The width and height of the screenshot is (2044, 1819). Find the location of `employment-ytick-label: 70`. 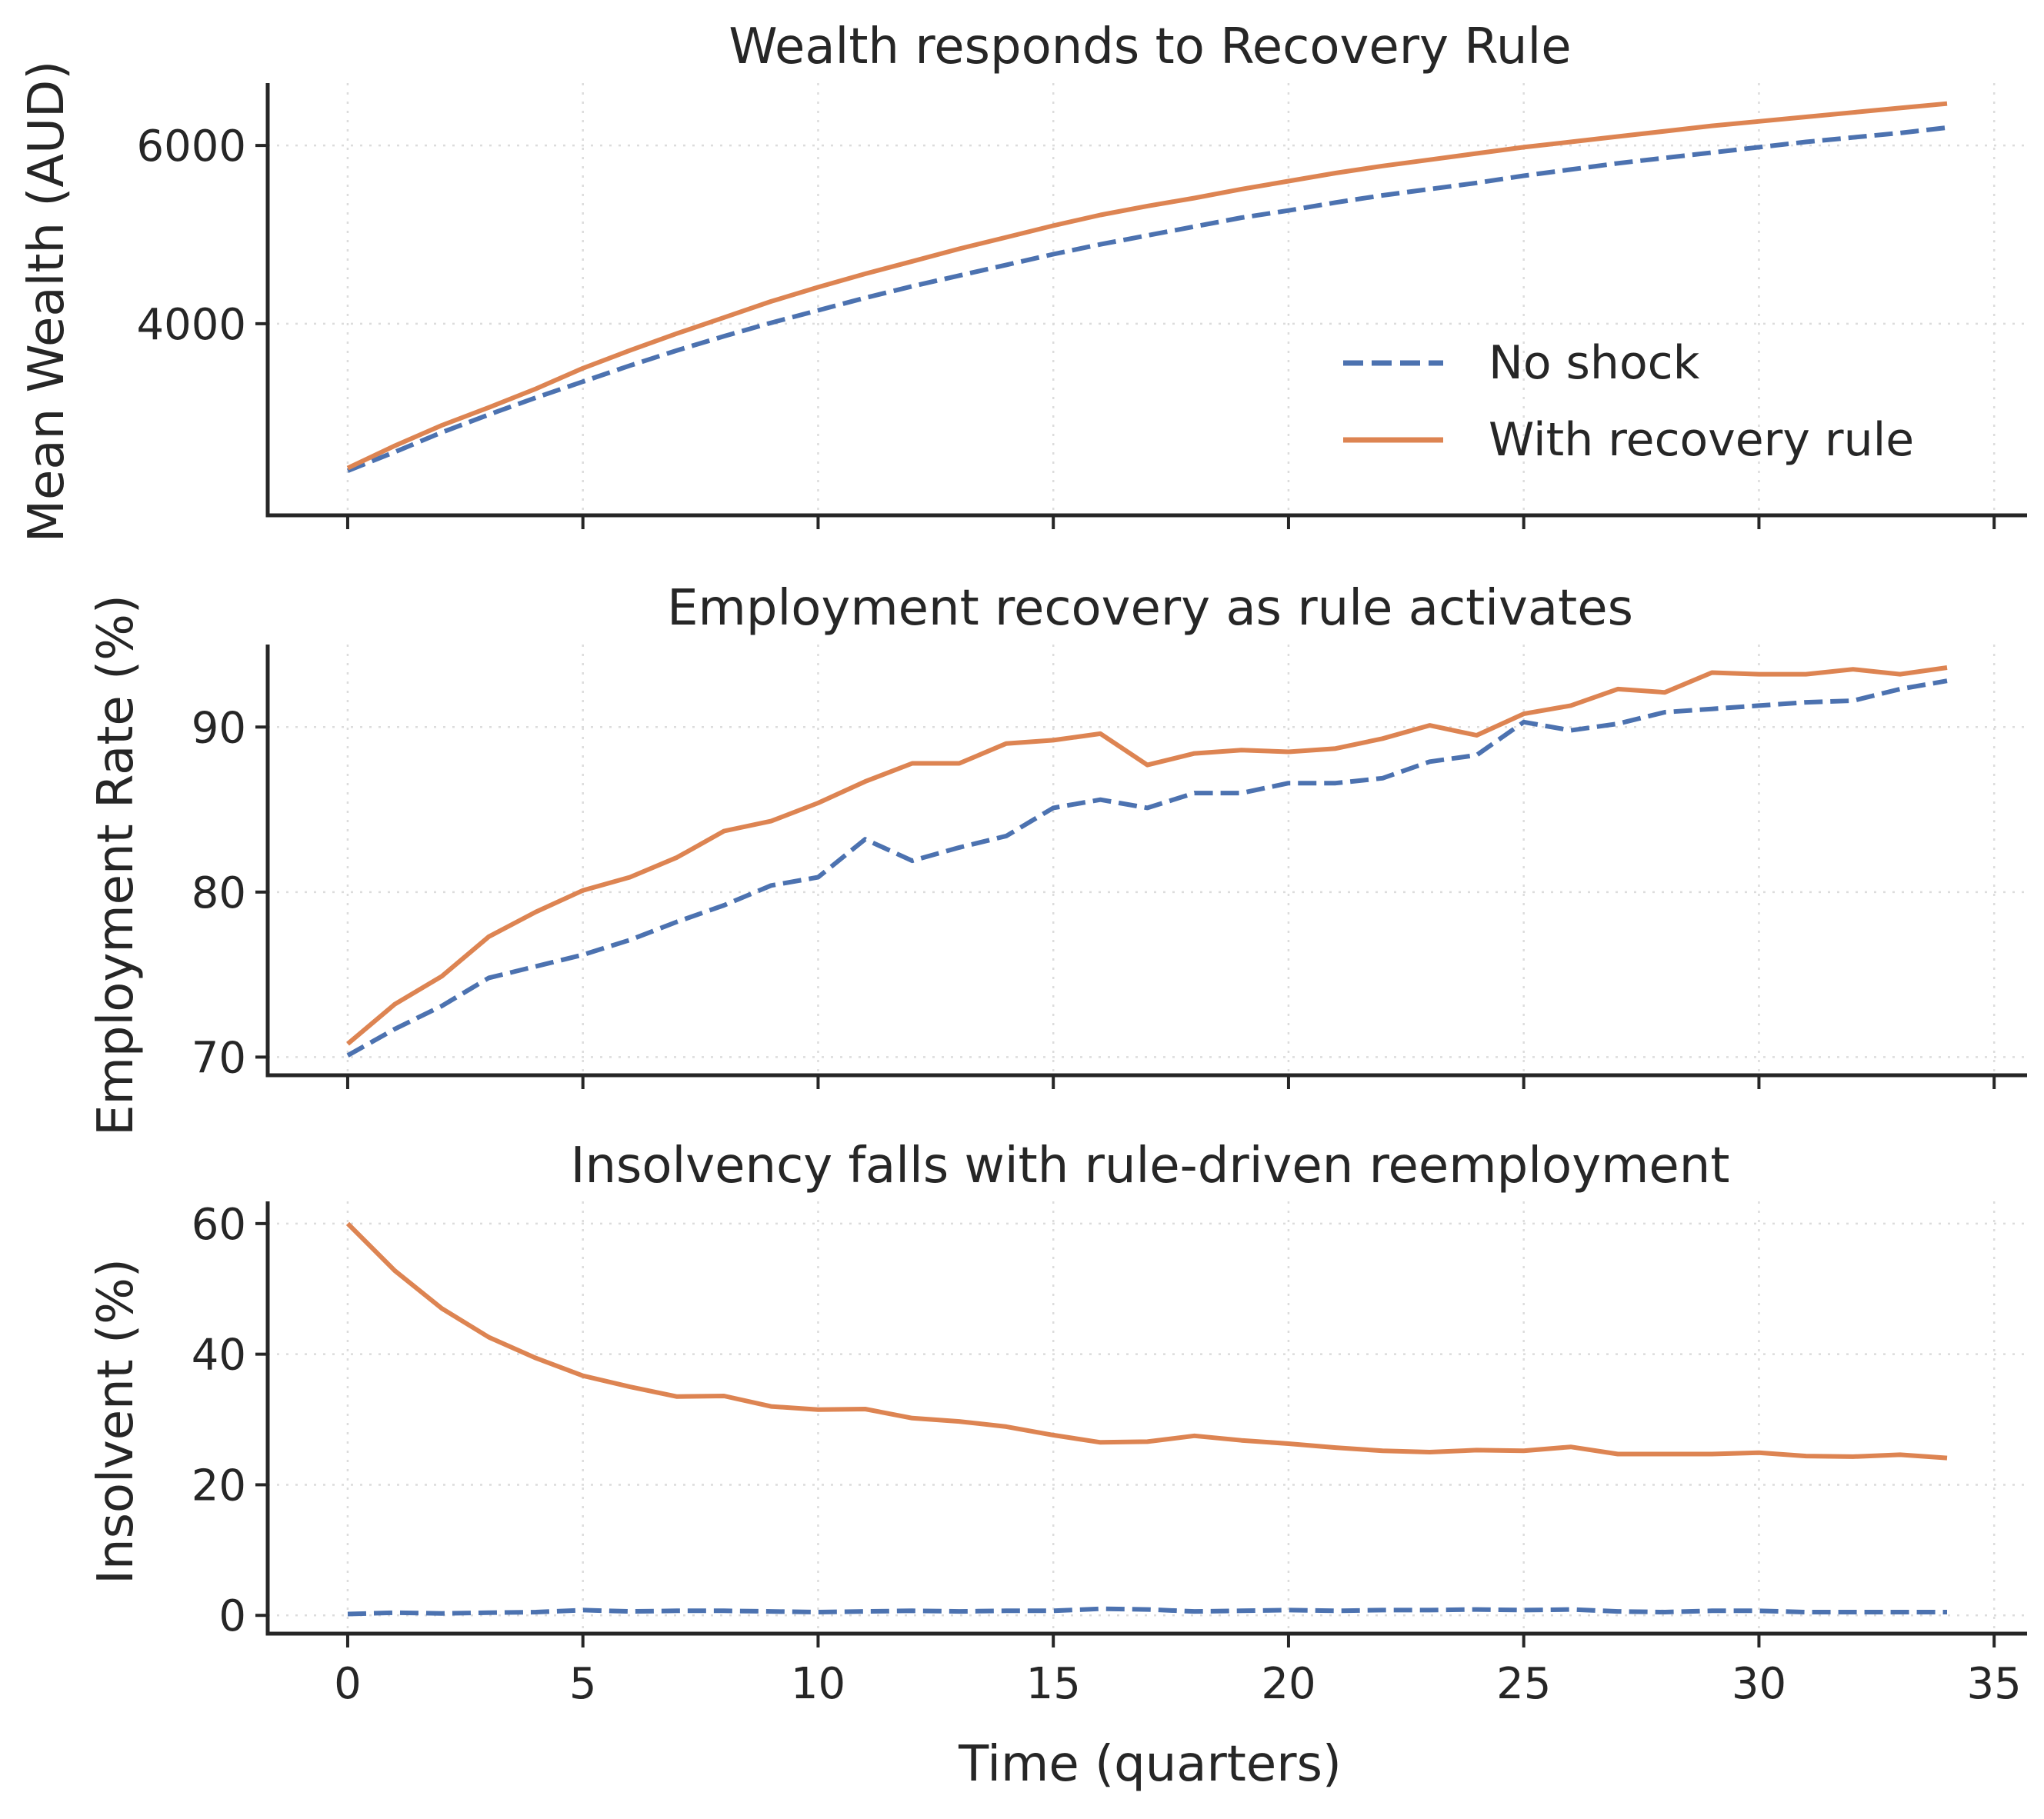

employment-ytick-label: 70 is located at coordinates (219, 1058).